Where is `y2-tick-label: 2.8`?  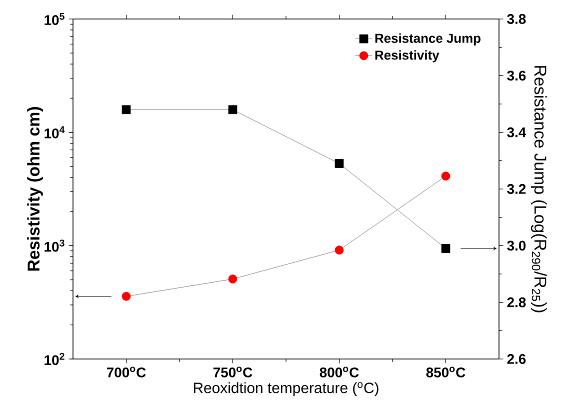 y2-tick-label: 2.8 is located at coordinates (516, 302).